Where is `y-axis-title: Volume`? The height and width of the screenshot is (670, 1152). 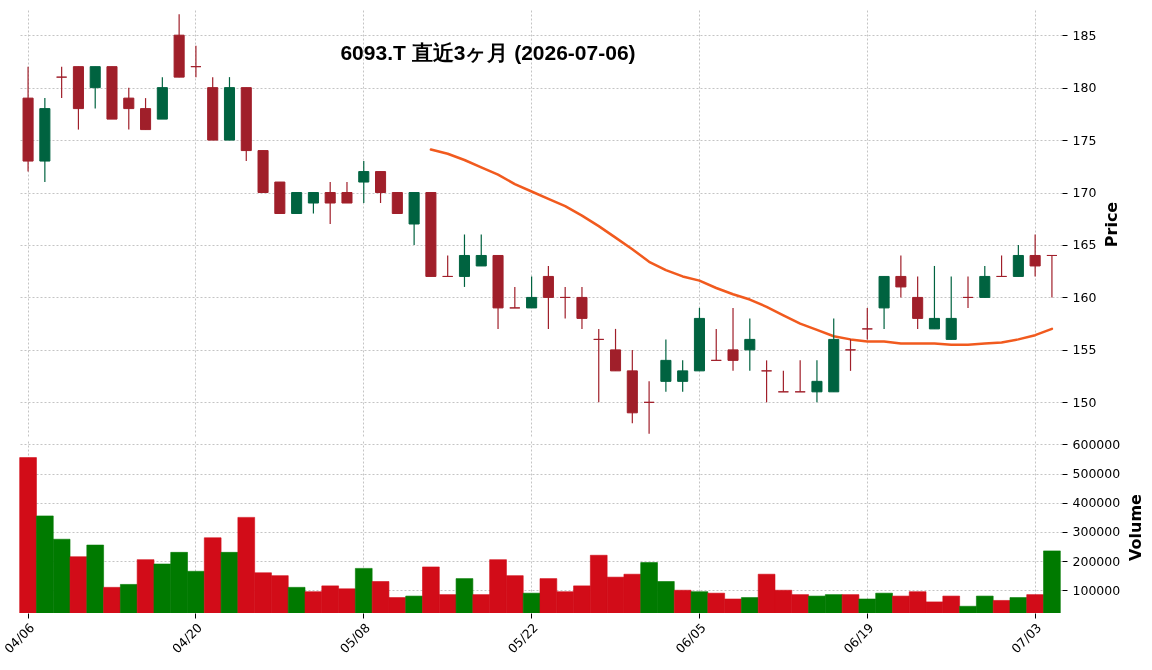 y-axis-title: Volume is located at coordinates (1136, 527).